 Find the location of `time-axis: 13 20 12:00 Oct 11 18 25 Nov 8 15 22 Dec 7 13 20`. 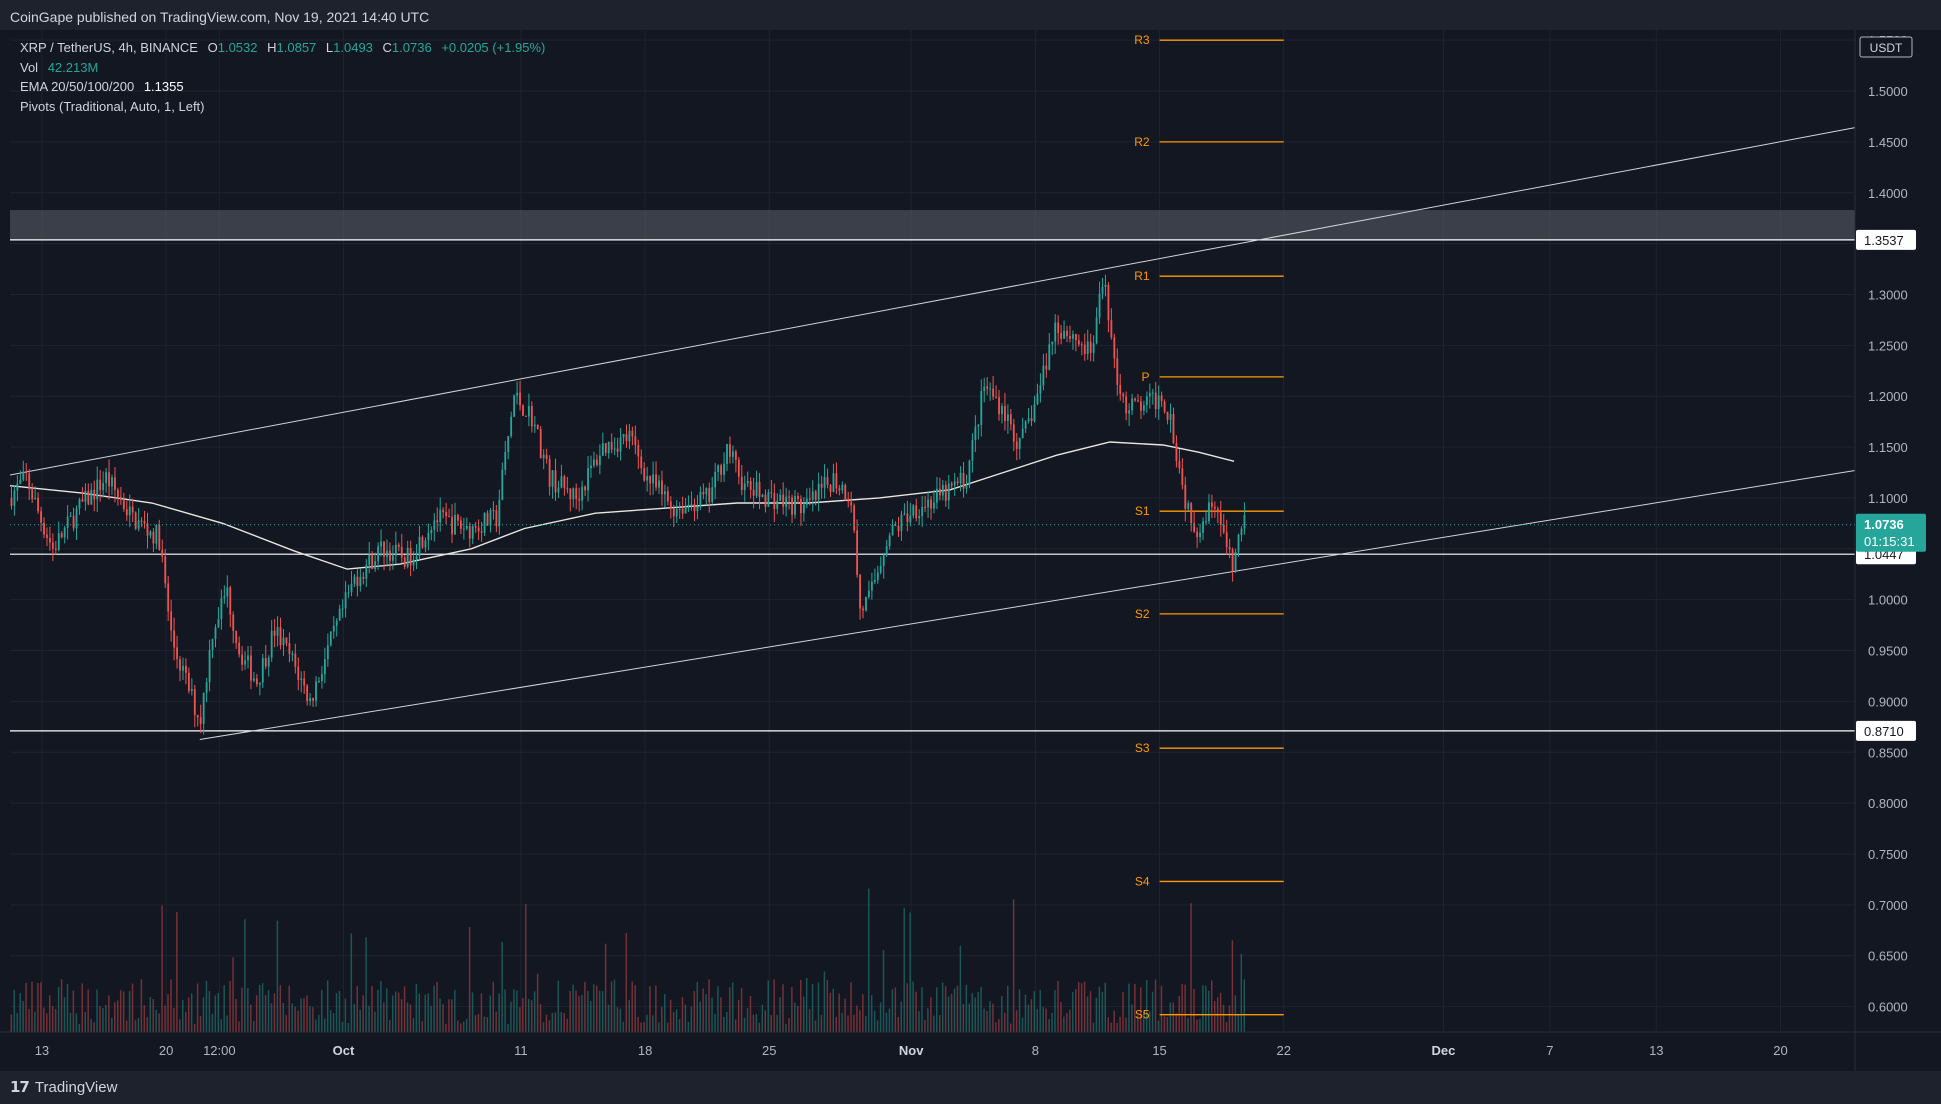

time-axis: 13 20 12:00 Oct 11 18 25 Nov 8 15 22 Dec 7 13 20 is located at coordinates (911, 1050).